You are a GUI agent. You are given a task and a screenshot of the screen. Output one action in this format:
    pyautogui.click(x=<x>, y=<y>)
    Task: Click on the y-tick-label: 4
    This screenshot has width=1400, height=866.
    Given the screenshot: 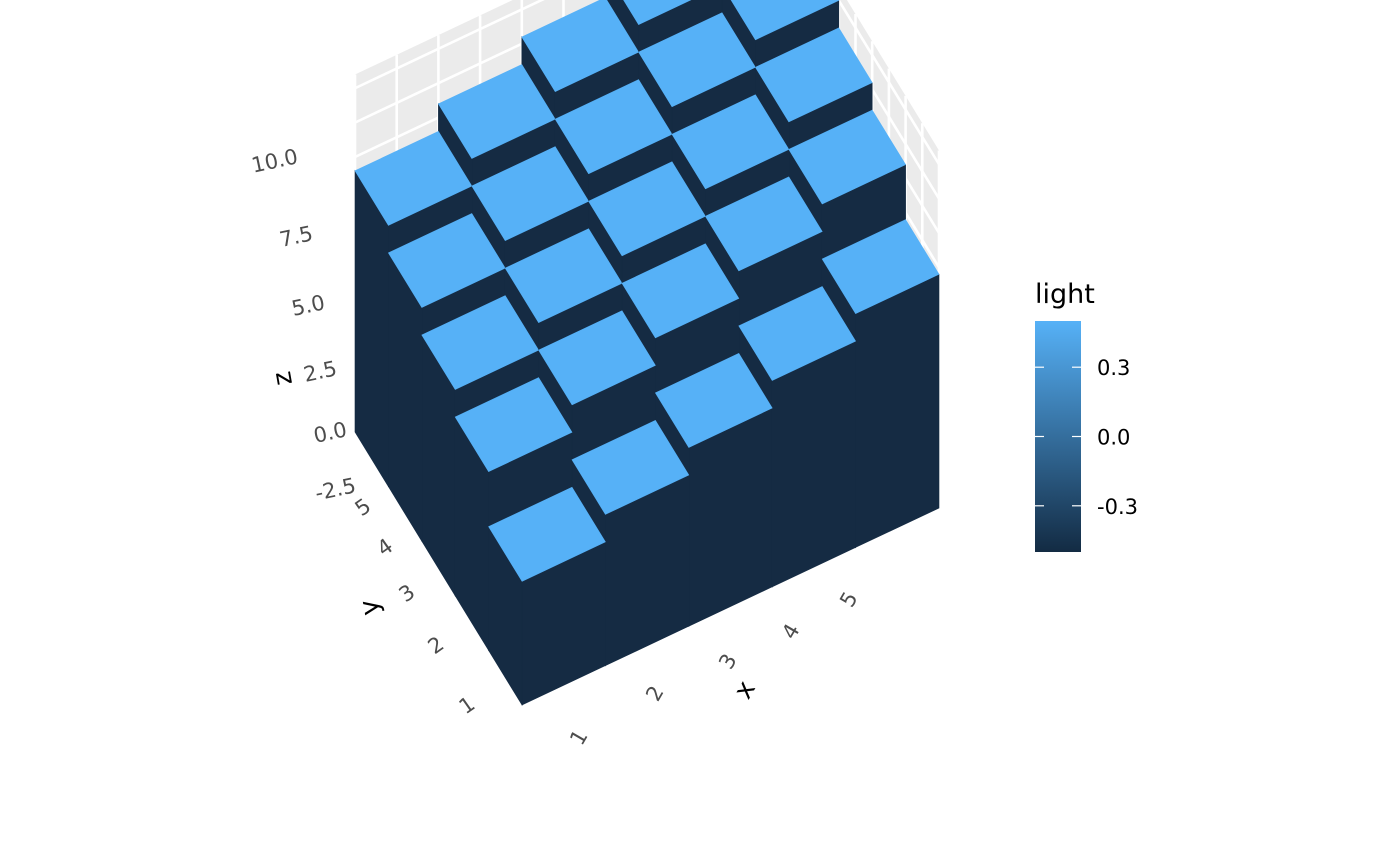 What is the action you would take?
    pyautogui.click(x=385, y=547)
    